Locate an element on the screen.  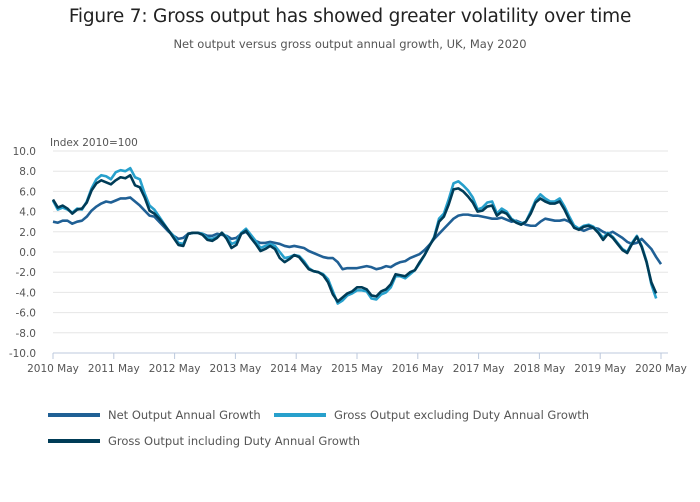
x-tick-label: 2019 May is located at coordinates (600, 369).